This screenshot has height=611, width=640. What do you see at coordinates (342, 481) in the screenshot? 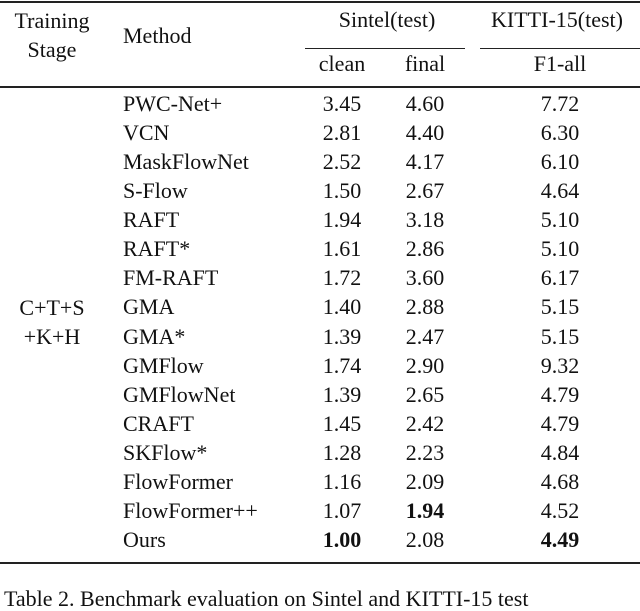
I see `value-cell: 1.16` at bounding box center [342, 481].